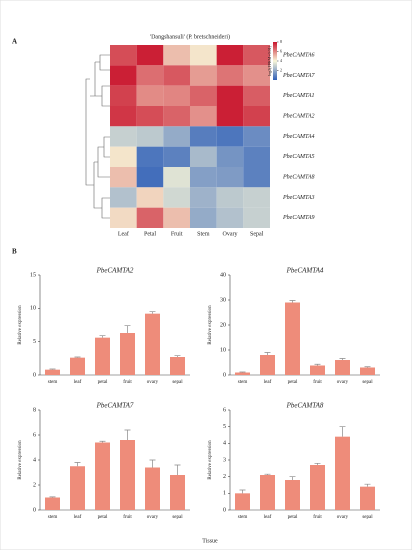  Describe the element at coordinates (223, 350) in the screenshot. I see `y-tick-label: 10` at that location.